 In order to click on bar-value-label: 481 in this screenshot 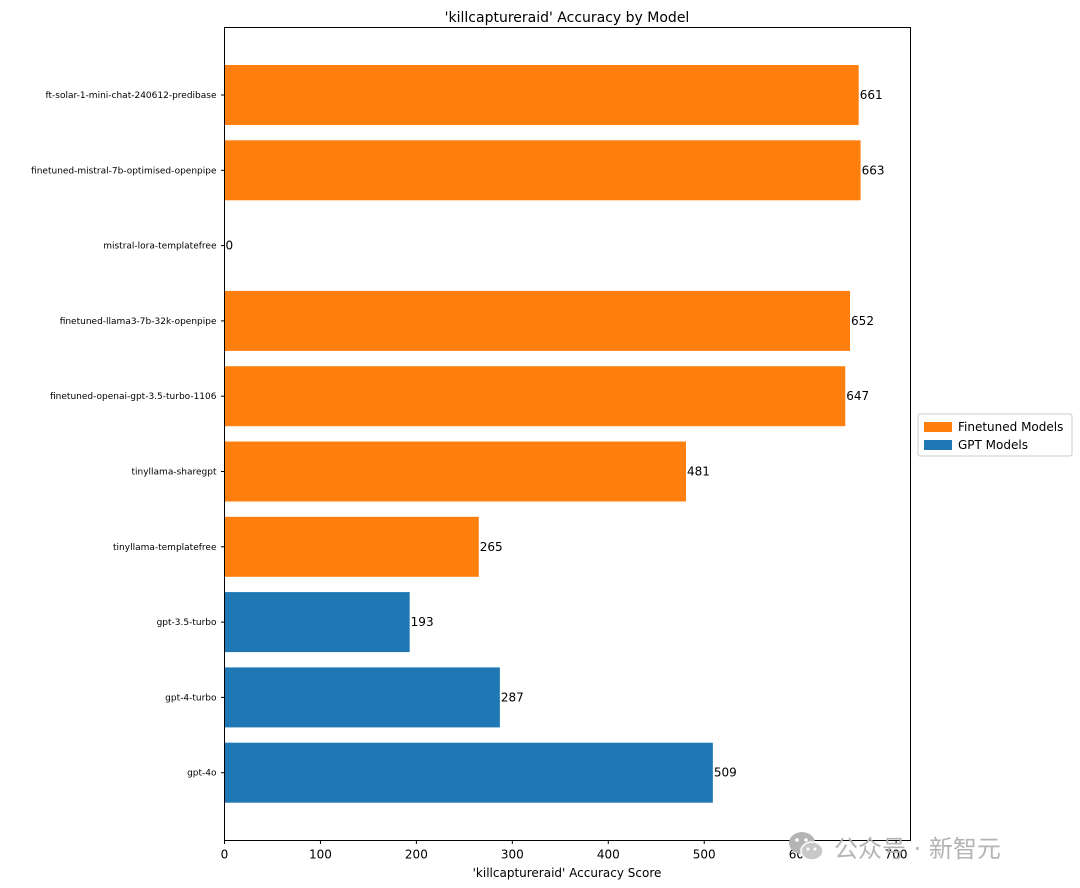, I will do `click(698, 472)`.